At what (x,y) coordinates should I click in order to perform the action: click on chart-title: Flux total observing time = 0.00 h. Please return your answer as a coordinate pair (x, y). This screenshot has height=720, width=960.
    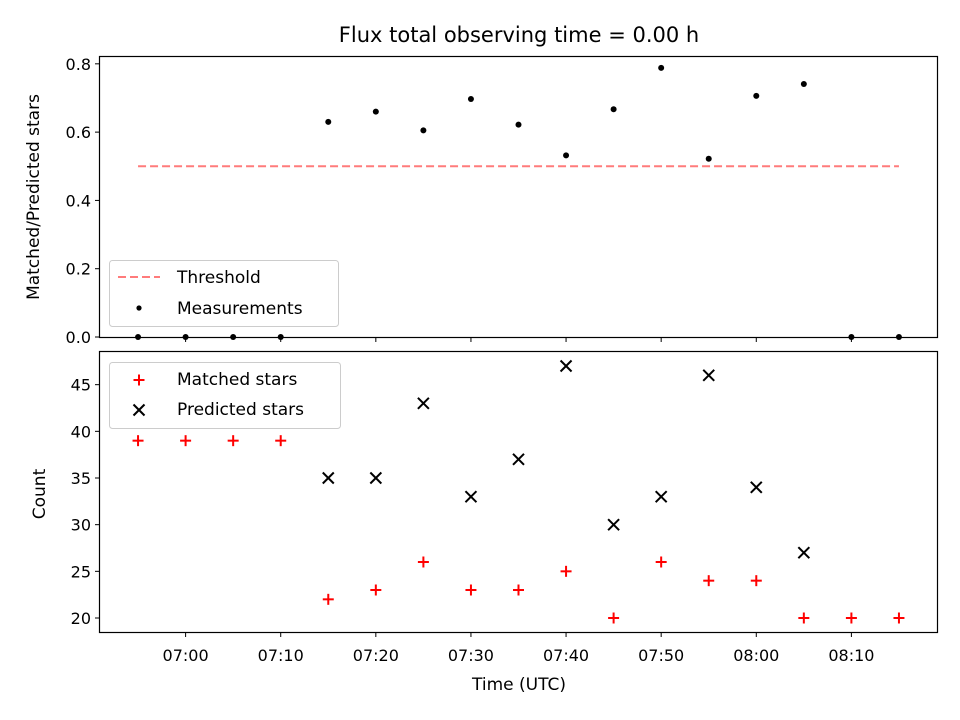
    Looking at the image, I should click on (519, 35).